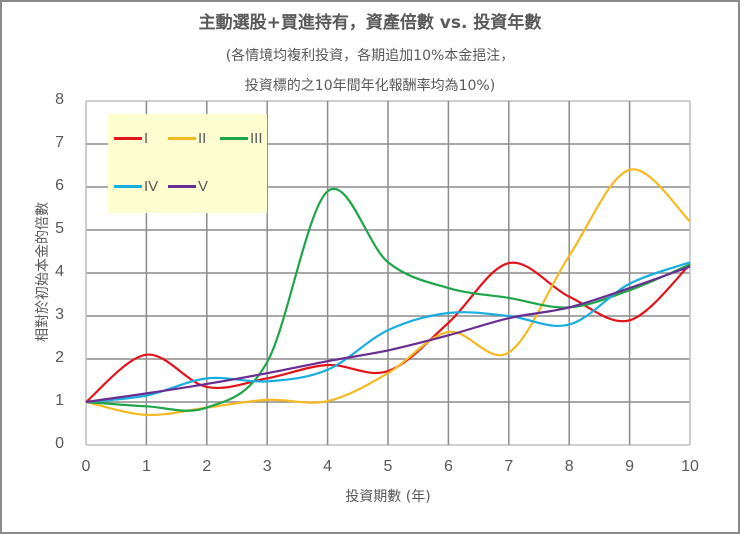  Describe the element at coordinates (146, 466) in the screenshot. I see `x-tick-label: 1` at that location.